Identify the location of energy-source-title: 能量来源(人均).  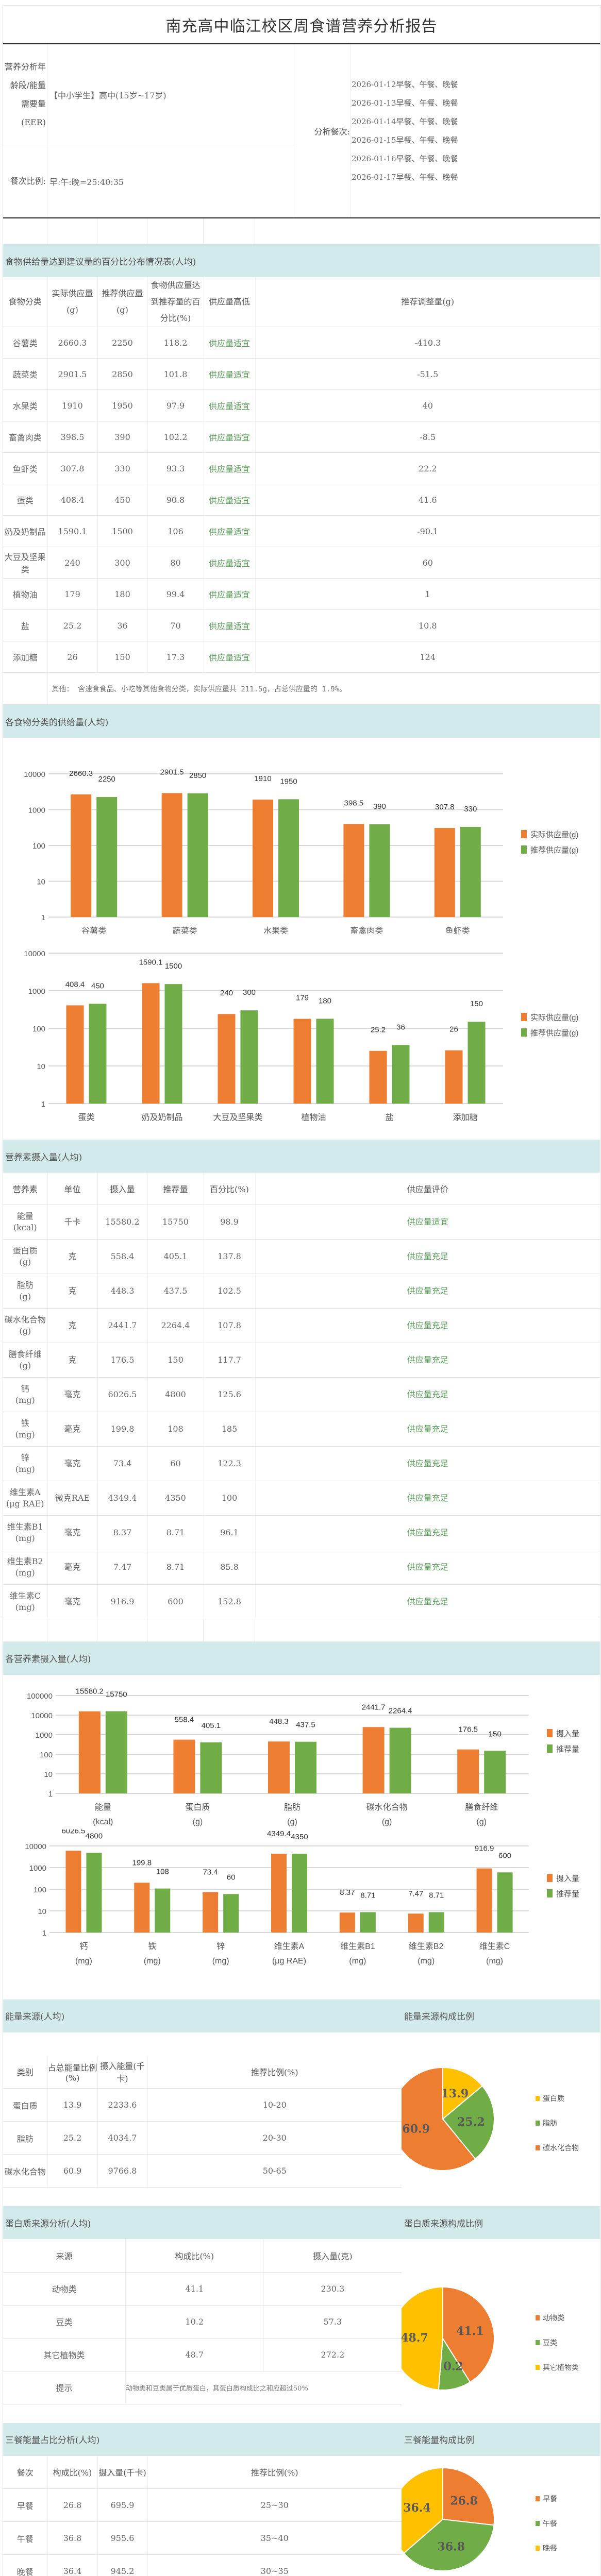
(35, 2017).